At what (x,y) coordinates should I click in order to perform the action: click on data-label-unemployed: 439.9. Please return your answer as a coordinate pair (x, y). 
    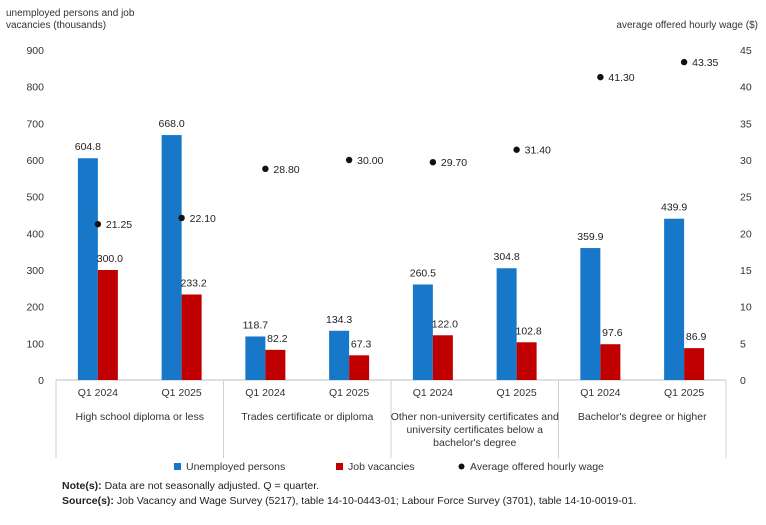
    Looking at the image, I should click on (674, 208).